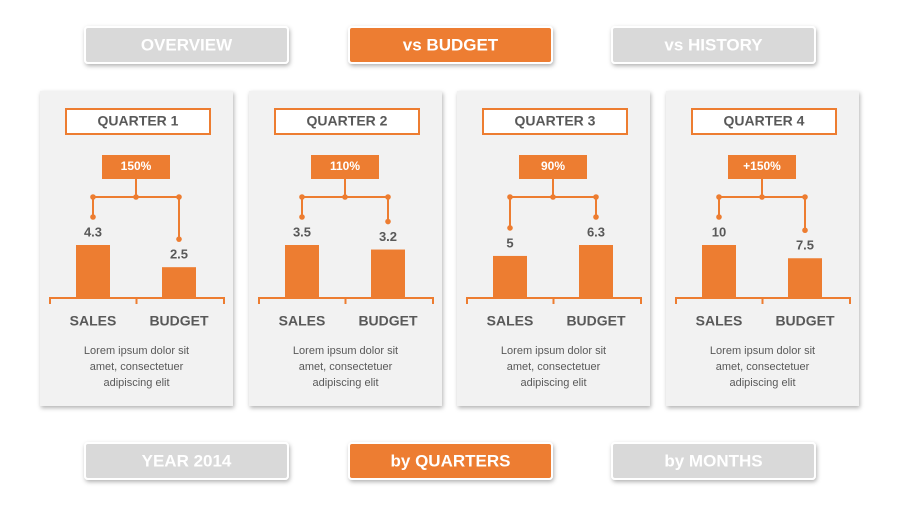  I want to click on tab-label: by QUARTERS, so click(451, 460).